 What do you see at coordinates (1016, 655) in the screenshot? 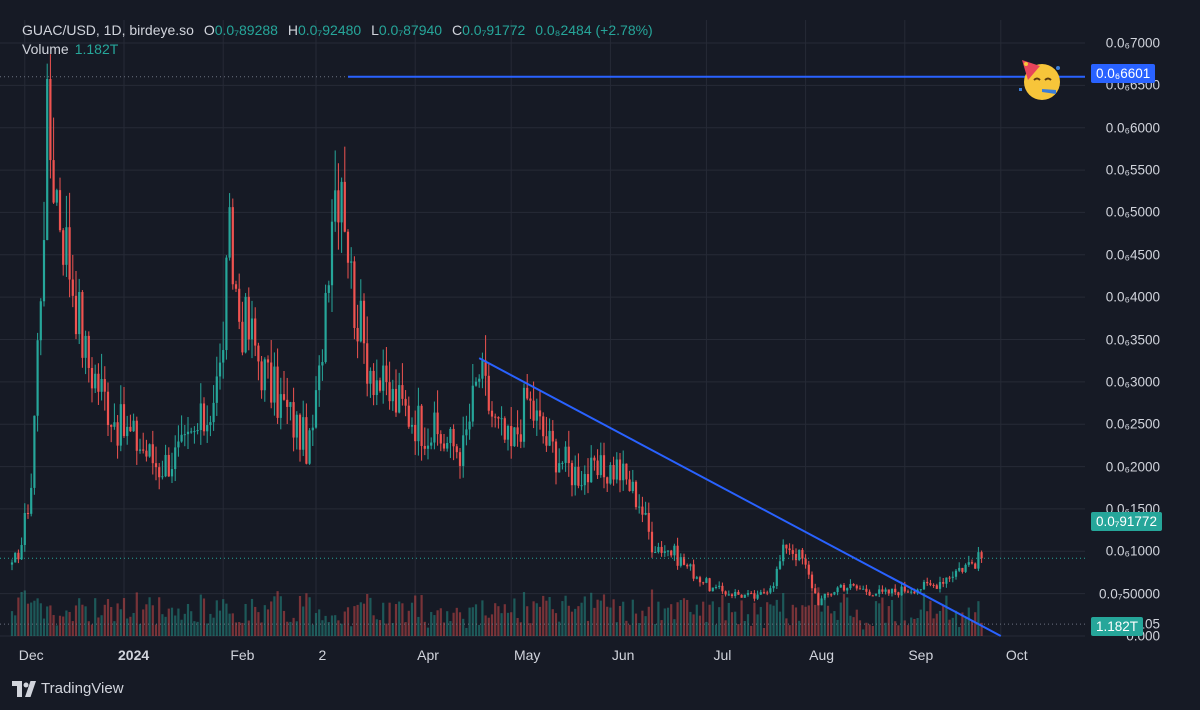
I see `x-tick-label: Oct` at bounding box center [1016, 655].